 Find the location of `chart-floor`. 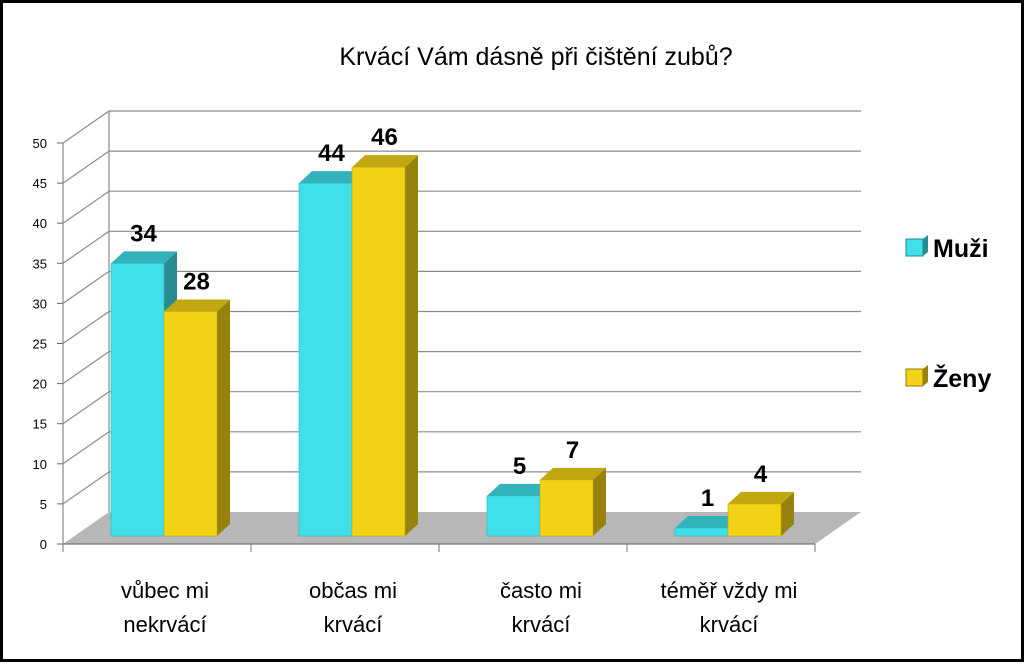

chart-floor is located at coordinates (462, 528).